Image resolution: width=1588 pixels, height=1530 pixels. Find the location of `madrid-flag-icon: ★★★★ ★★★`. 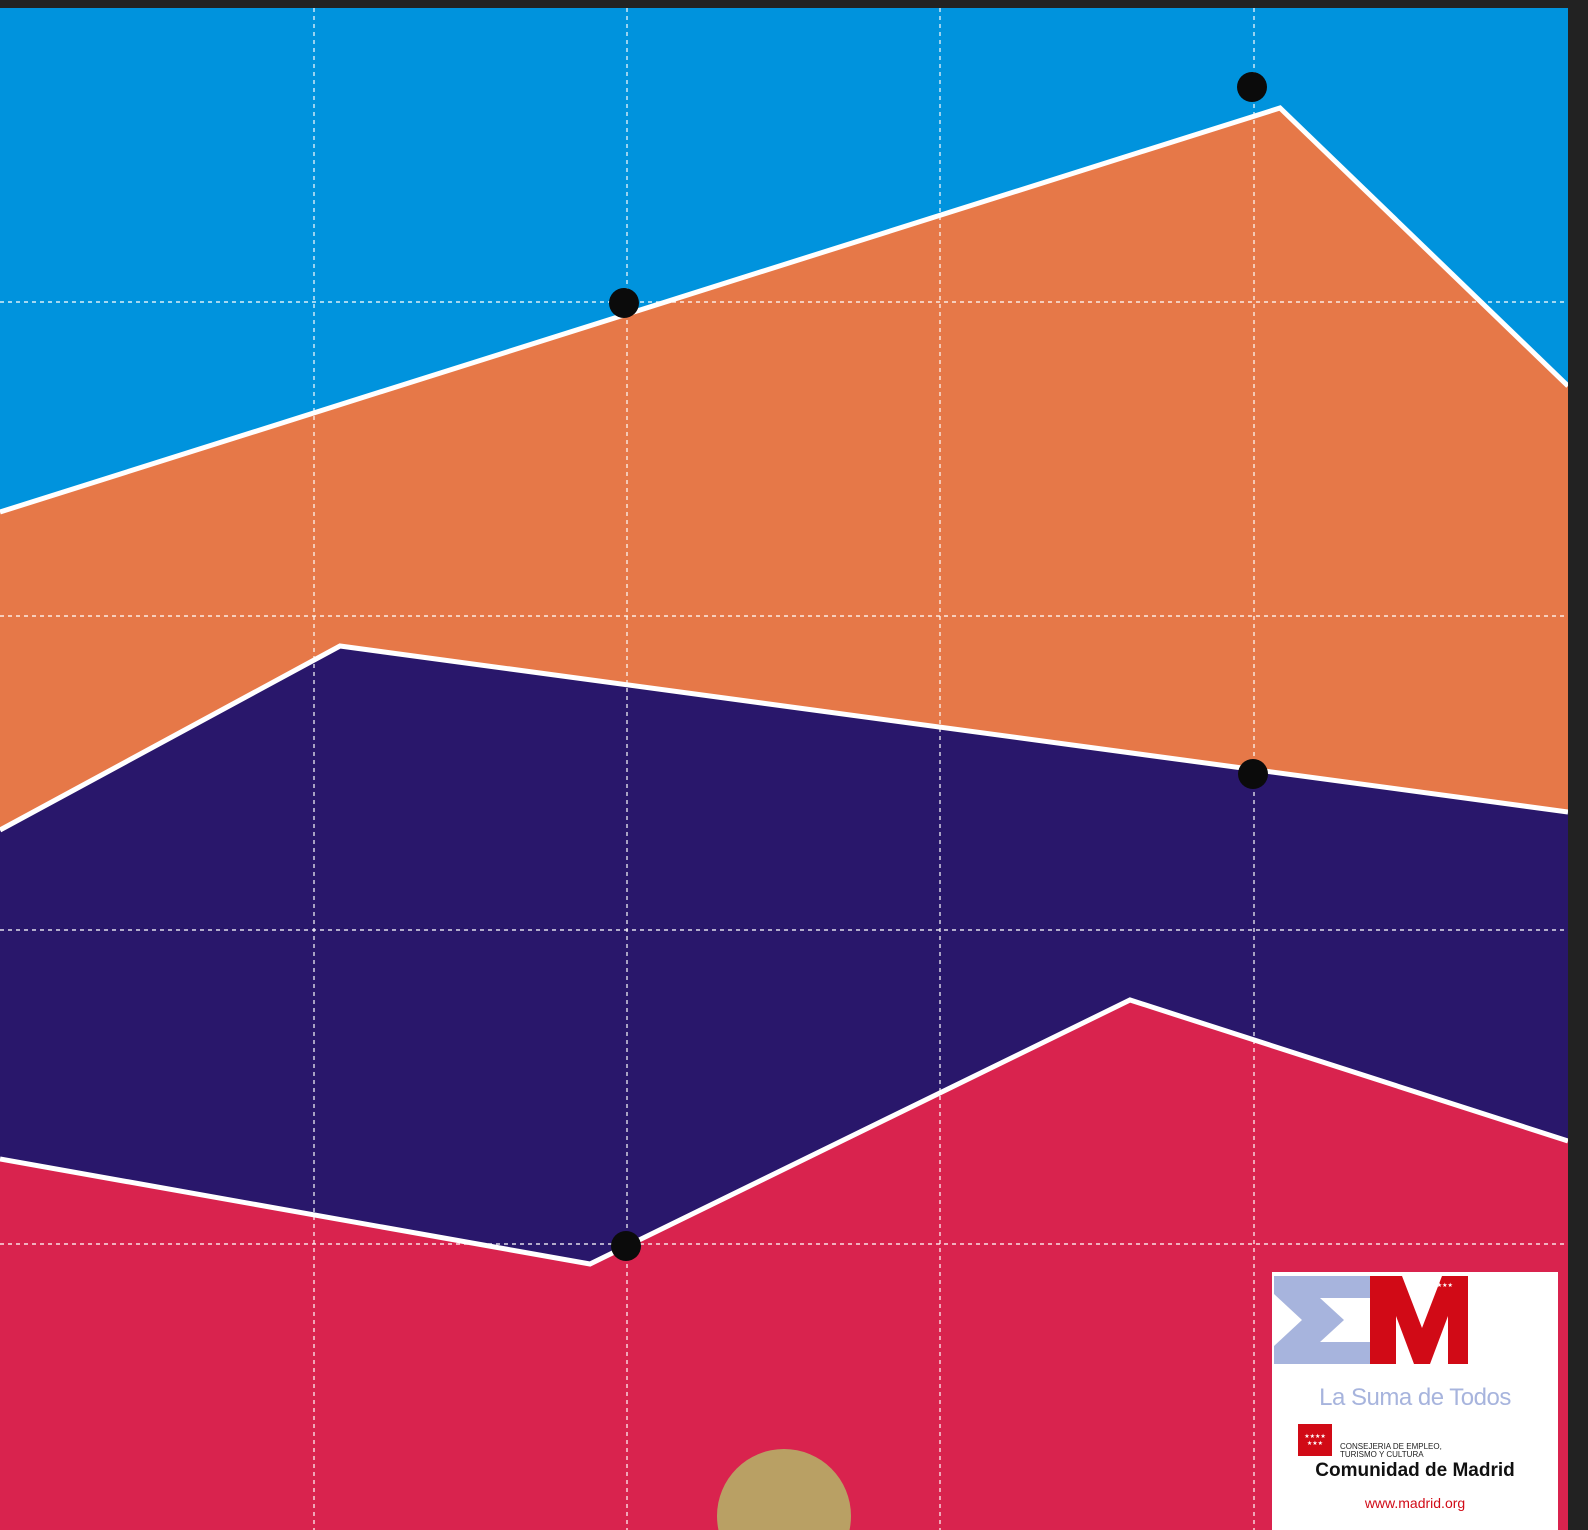

madrid-flag-icon: ★★★★ ★★★ is located at coordinates (1315, 1440).